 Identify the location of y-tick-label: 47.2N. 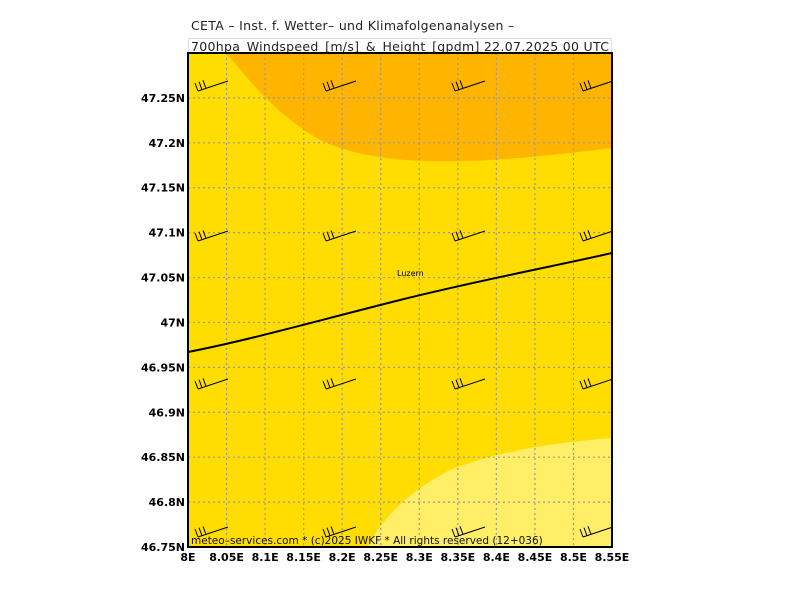
(167, 143).